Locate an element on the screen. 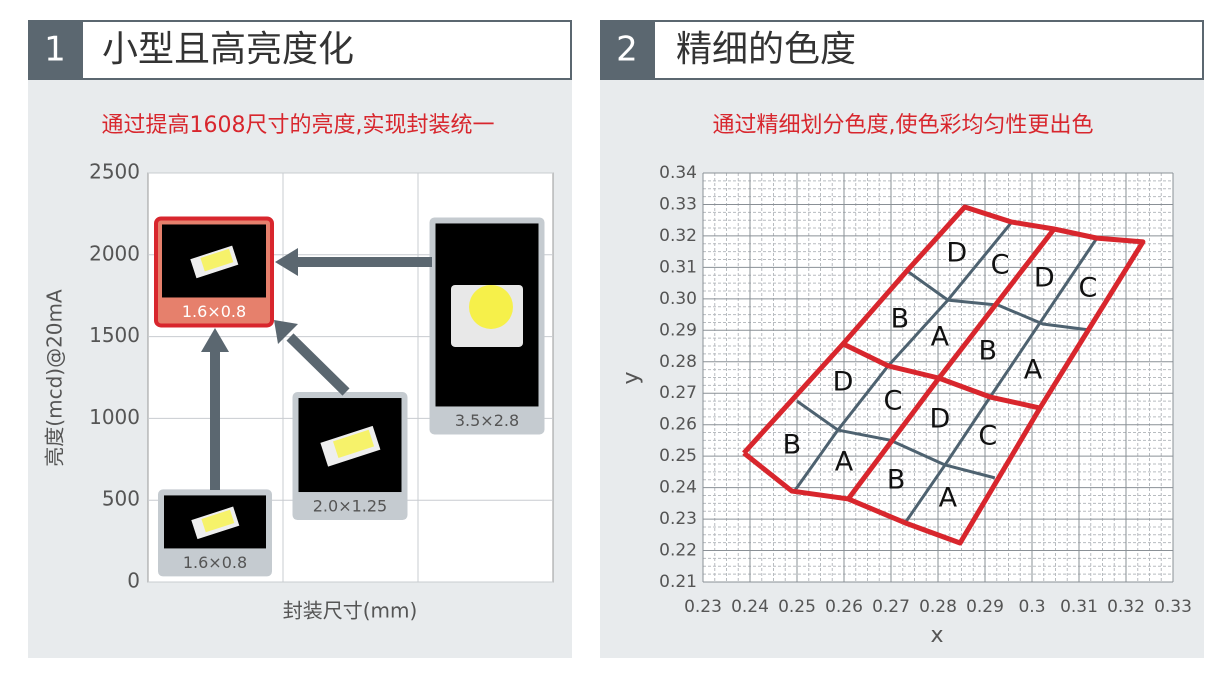  package-label: 3.5×2.8 is located at coordinates (487, 420).